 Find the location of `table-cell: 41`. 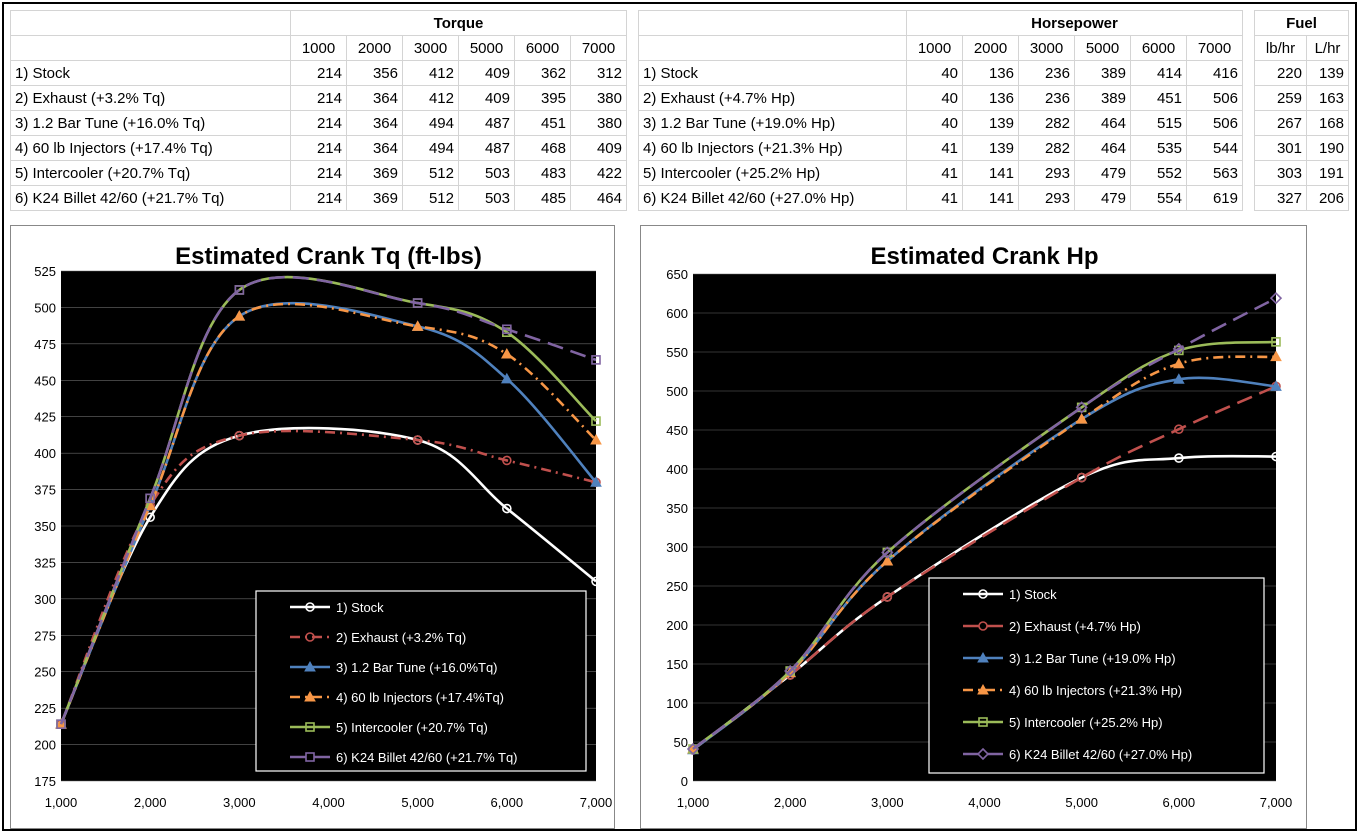

table-cell: 41 is located at coordinates (934, 148).